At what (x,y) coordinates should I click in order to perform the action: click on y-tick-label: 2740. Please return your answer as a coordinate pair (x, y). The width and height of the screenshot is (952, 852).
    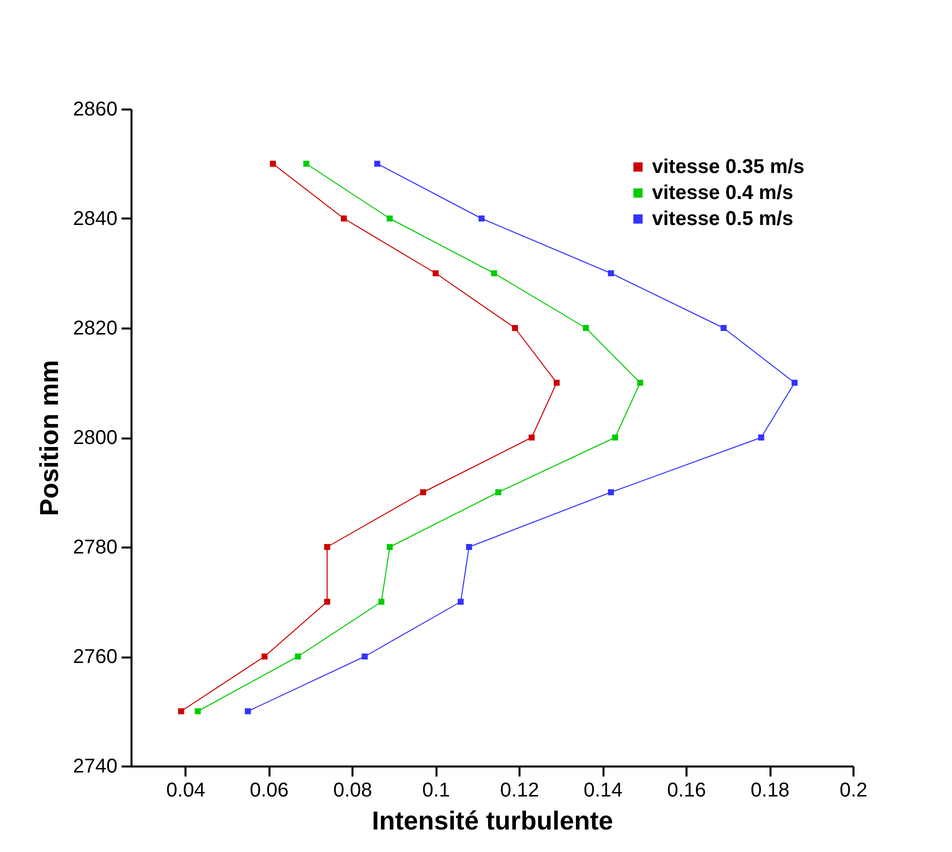
    Looking at the image, I should click on (95, 767).